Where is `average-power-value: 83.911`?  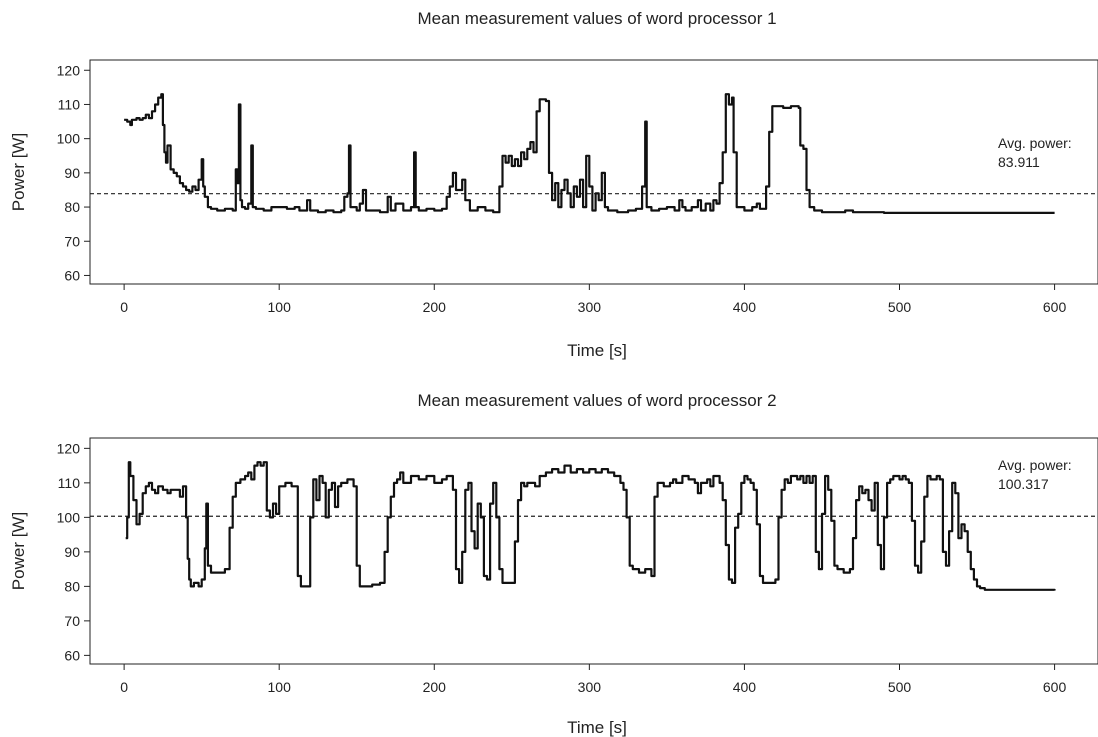 average-power-value: 83.911 is located at coordinates (1019, 162).